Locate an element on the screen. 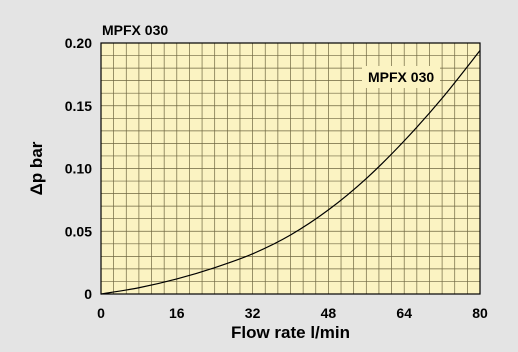  series-label-background is located at coordinates (401, 77).